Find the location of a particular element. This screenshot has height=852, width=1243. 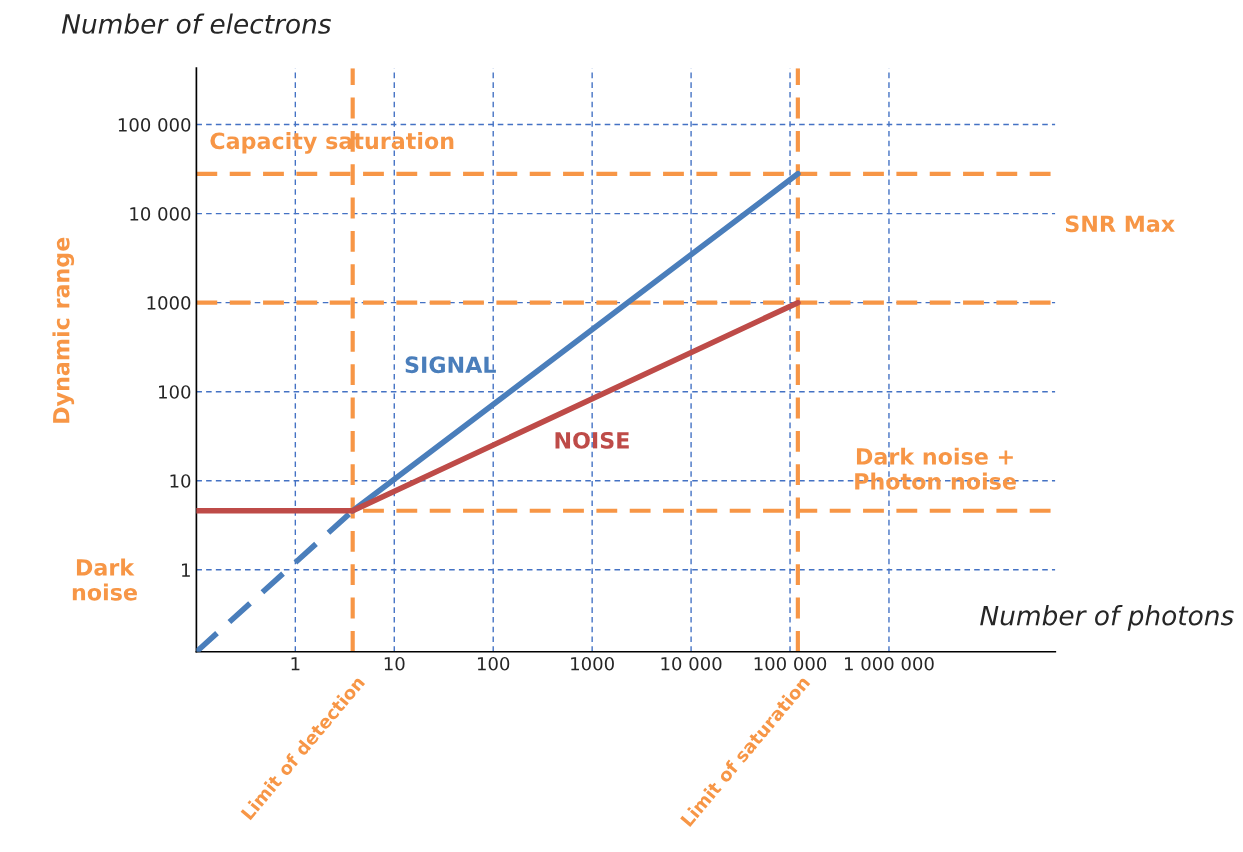

x-axis-title: Number of photons is located at coordinates (1107, 618).